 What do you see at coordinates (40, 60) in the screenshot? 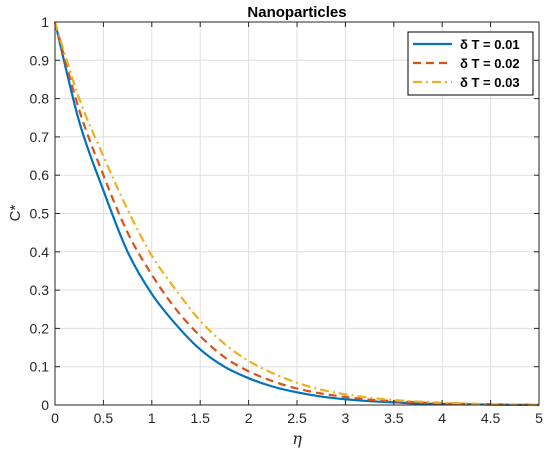
I see `y-tick-label: 0.9` at bounding box center [40, 60].